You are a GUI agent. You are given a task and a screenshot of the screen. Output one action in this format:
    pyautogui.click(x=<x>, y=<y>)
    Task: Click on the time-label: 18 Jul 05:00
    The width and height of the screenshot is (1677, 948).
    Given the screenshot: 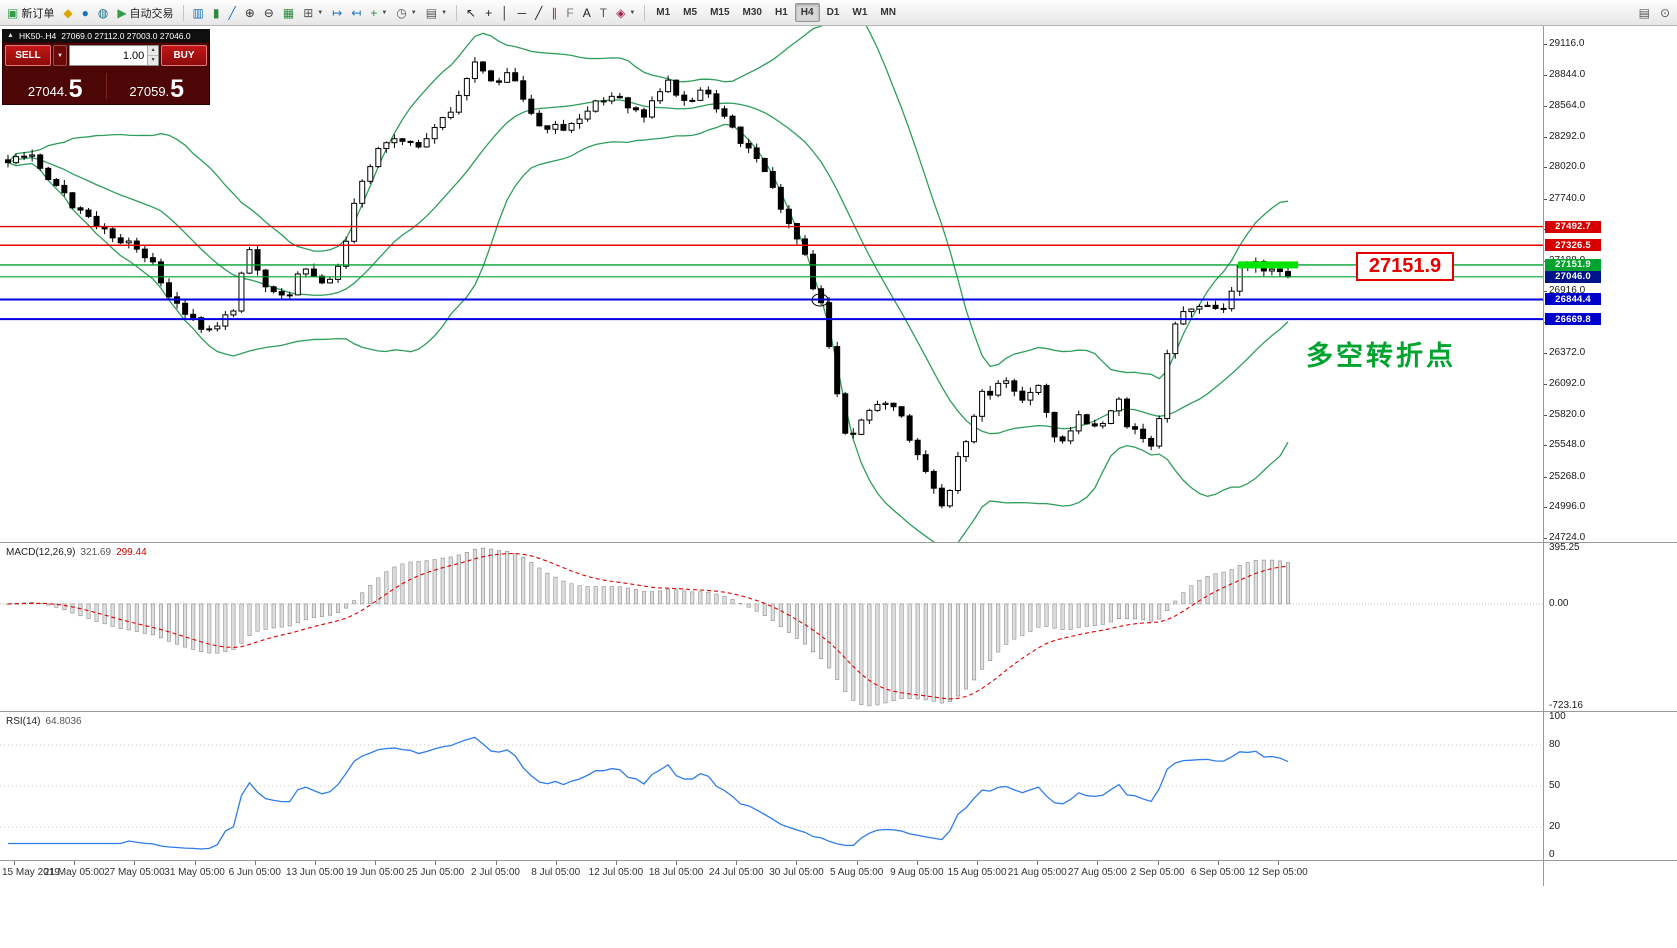 What is the action you would take?
    pyautogui.click(x=676, y=872)
    